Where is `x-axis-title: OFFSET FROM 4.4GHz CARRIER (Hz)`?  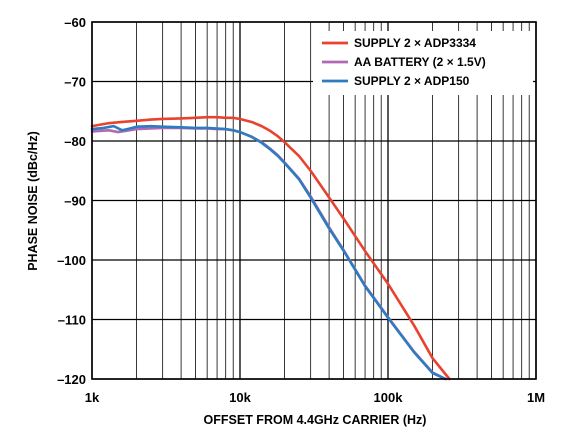 x-axis-title: OFFSET FROM 4.4GHz CARRIER (Hz) is located at coordinates (315, 420).